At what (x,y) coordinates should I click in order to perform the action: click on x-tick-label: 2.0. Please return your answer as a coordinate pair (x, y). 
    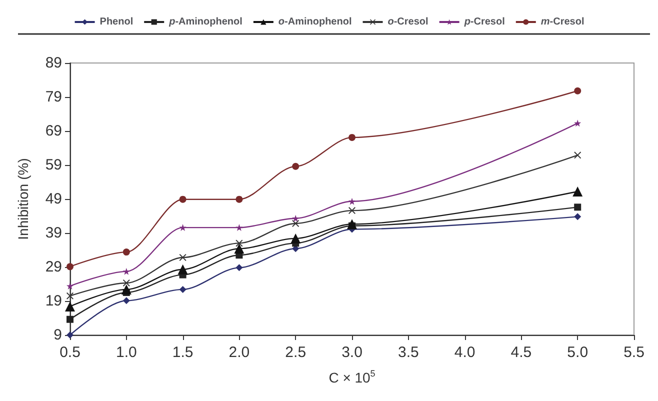
    Looking at the image, I should click on (239, 352).